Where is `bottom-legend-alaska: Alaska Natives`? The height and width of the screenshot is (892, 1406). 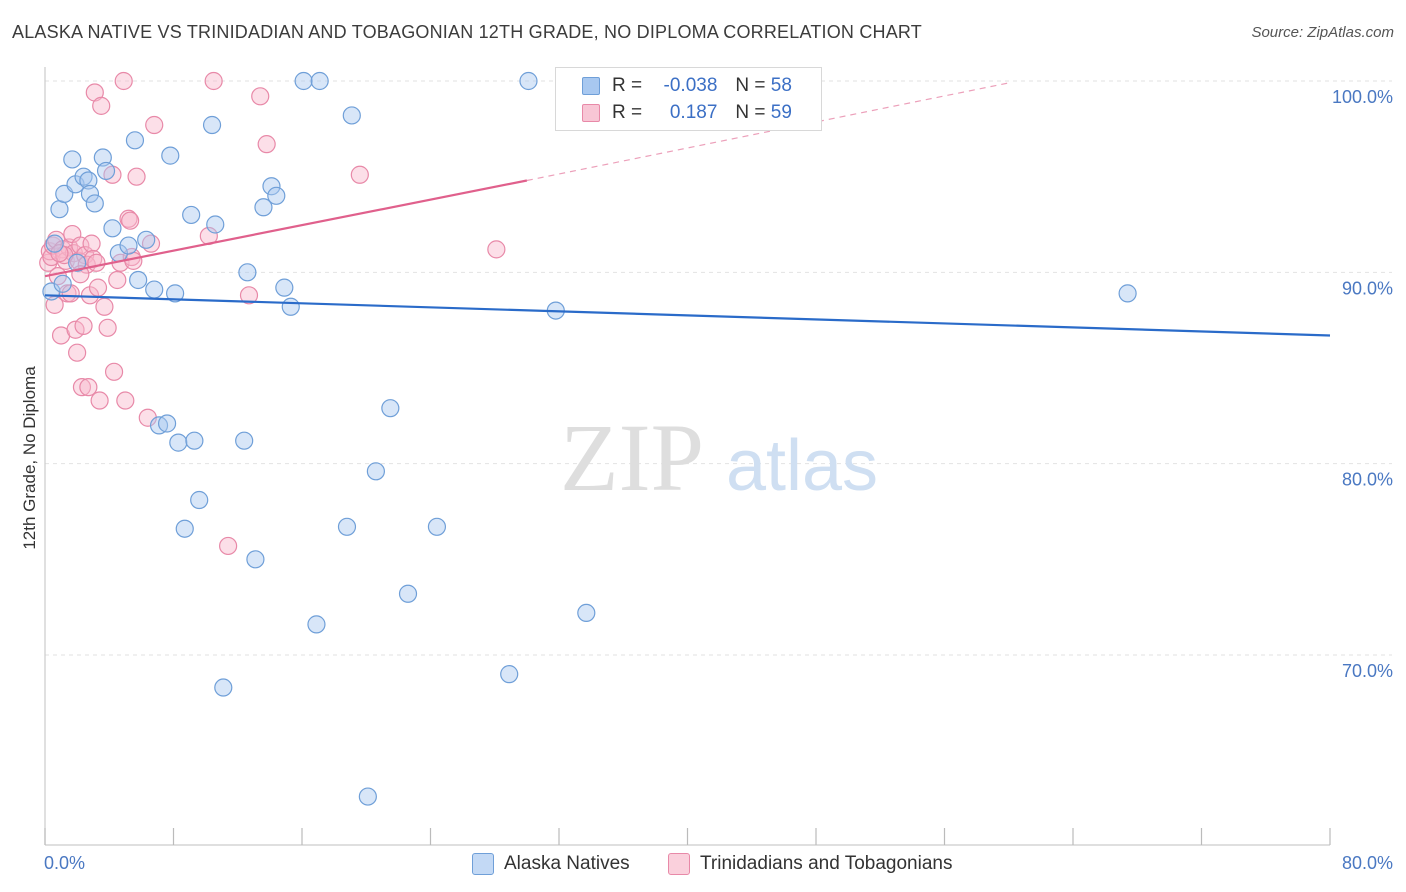 bottom-legend-alaska: Alaska Natives is located at coordinates (551, 864).